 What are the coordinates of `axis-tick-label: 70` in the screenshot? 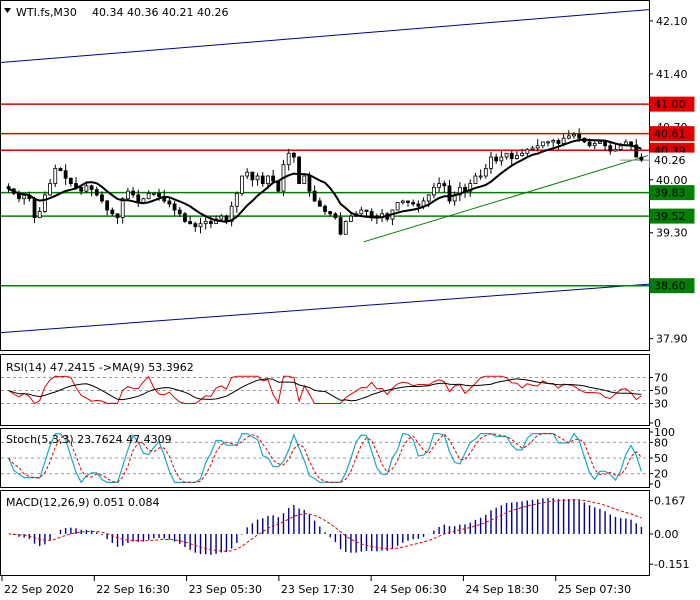 It's located at (661, 378).